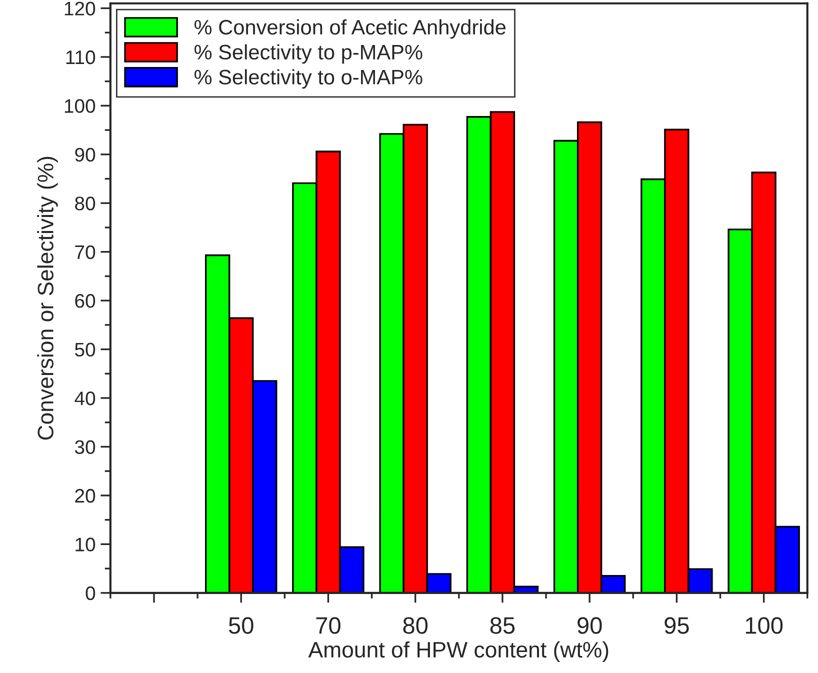 Image resolution: width=818 pixels, height=673 pixels. I want to click on x-axis-title: Amount of HPW content (wt%), so click(458, 651).